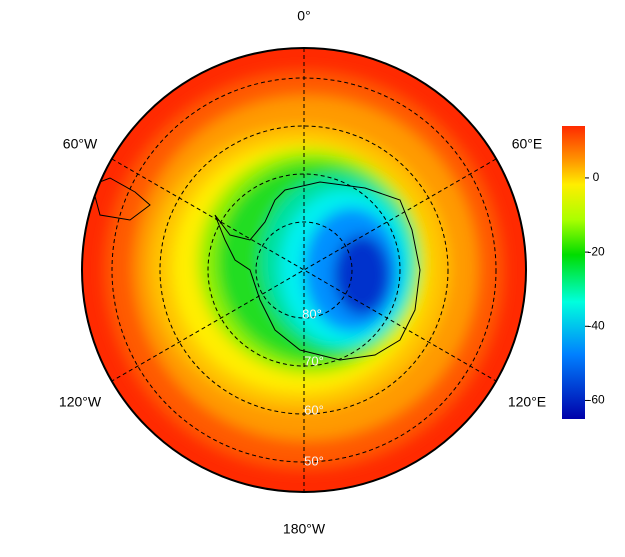 This screenshot has height=557, width=625. I want to click on lat-label: 60°, so click(314, 409).